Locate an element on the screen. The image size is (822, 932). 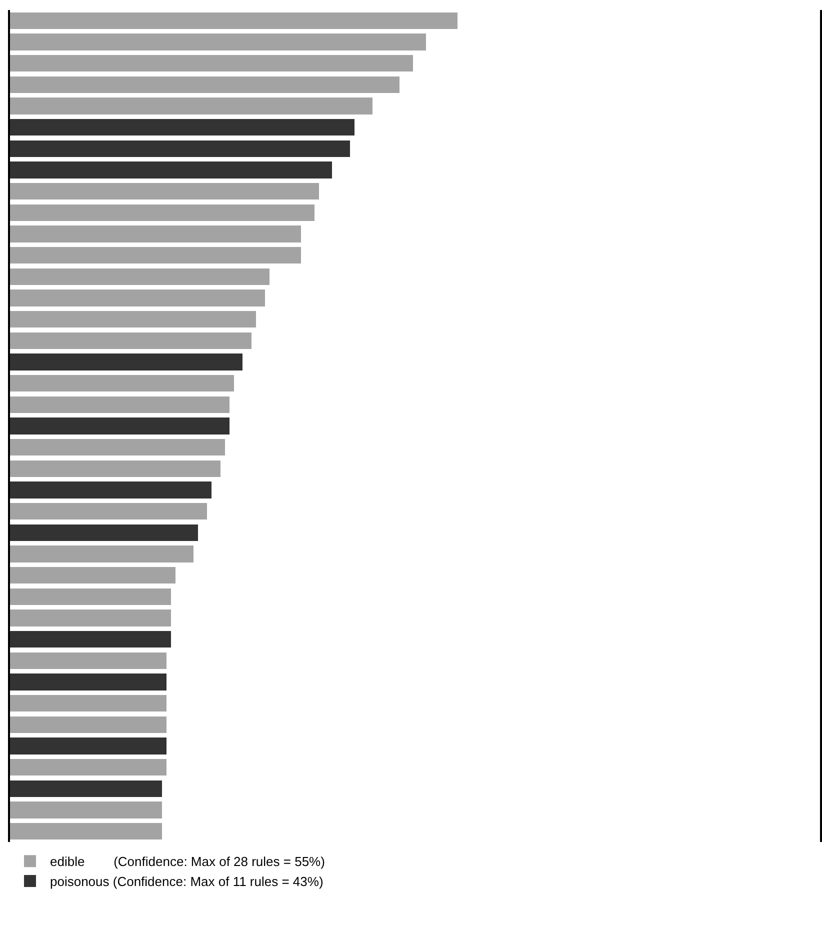
legend-label: poisonous (Confidence: Max of 11 rules = 43%) is located at coordinates (187, 882).